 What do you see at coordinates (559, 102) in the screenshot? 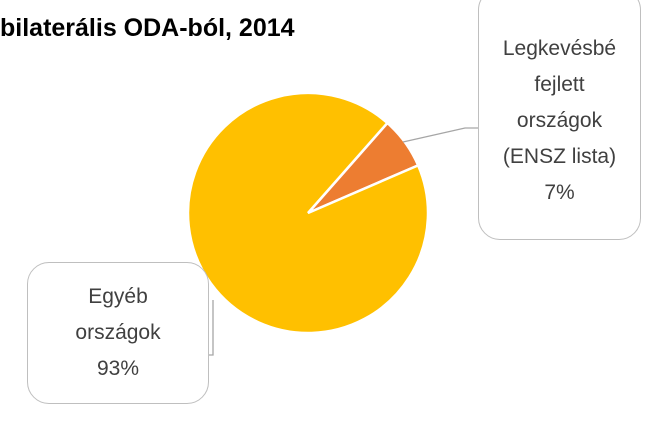
I see `data-label-category: Legkevésbé fejlett országok (ENSZ lista)` at bounding box center [559, 102].